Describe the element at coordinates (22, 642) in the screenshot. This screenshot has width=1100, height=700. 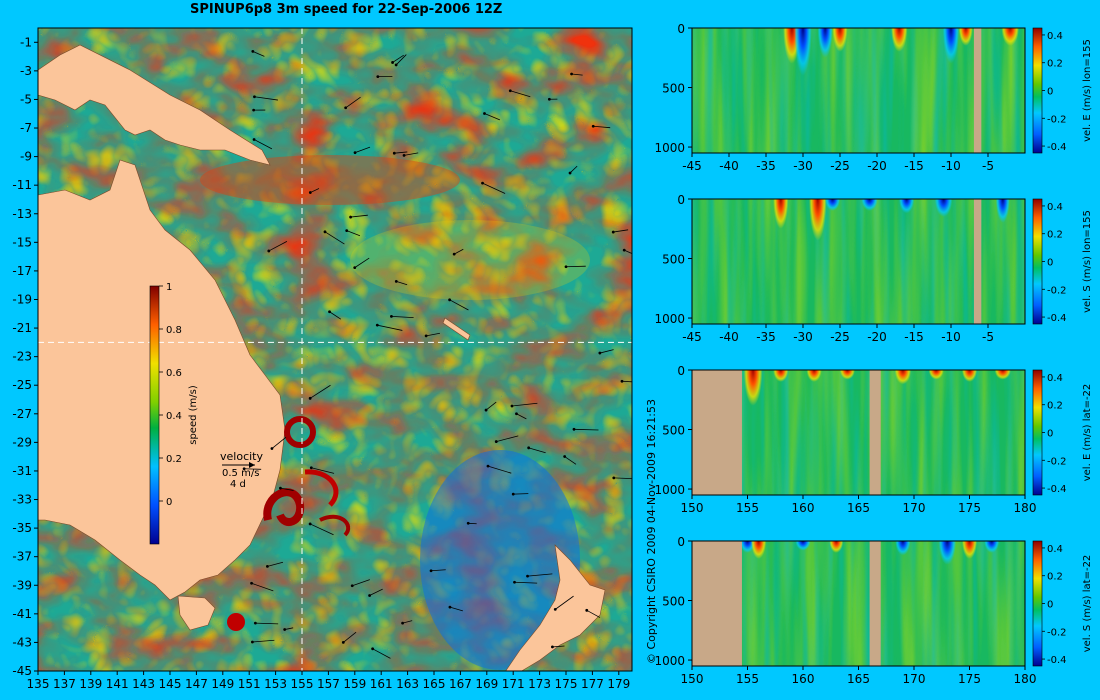
I see `lat-tick-label: -43` at that location.